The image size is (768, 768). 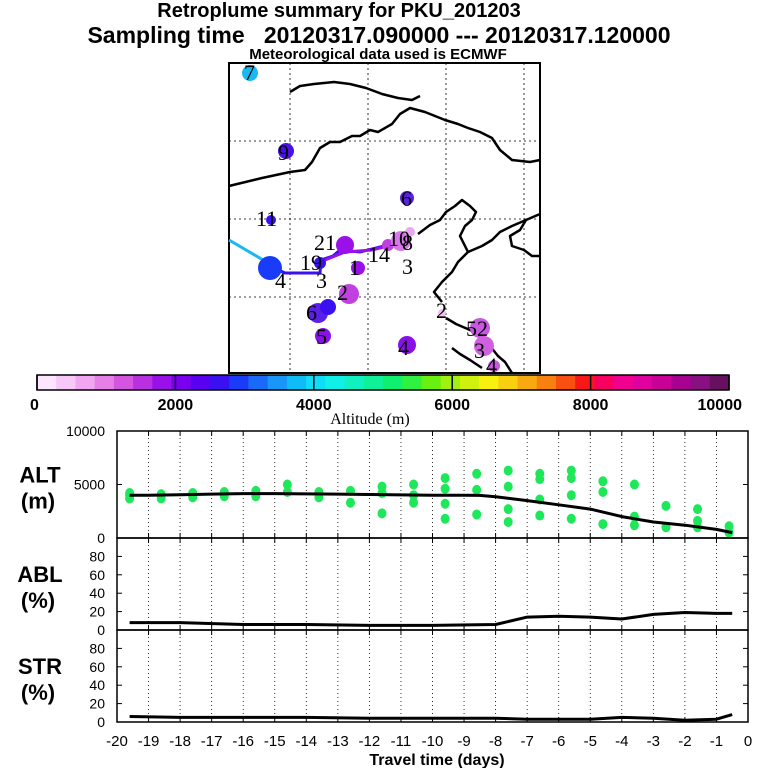 What do you see at coordinates (39, 574) in the screenshot?
I see `y-axis-label: ABL` at bounding box center [39, 574].